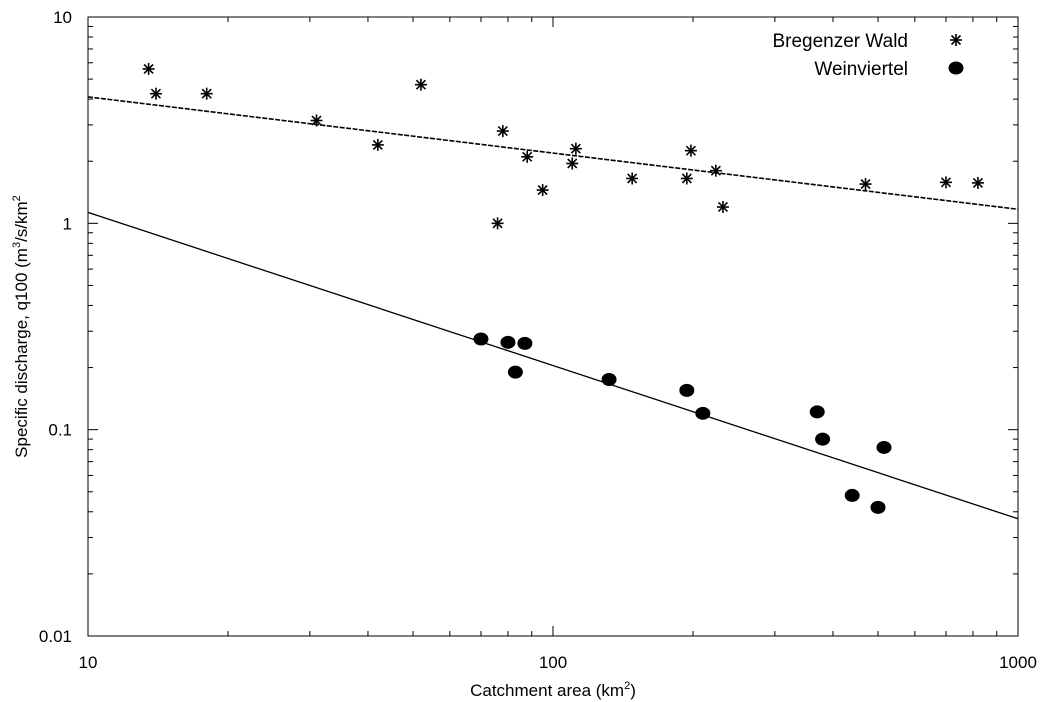 Image resolution: width=1049 pixels, height=702 pixels. I want to click on legend-marker-asterisk-icon, so click(956, 40).